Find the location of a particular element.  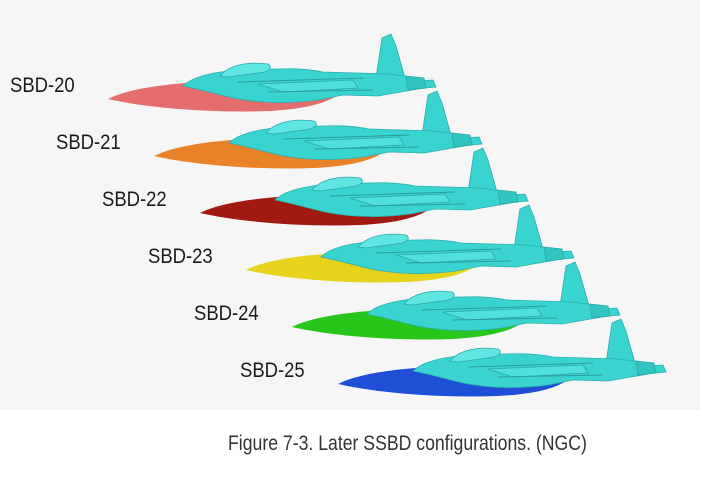

config-label: SBD-21 is located at coordinates (88, 142).